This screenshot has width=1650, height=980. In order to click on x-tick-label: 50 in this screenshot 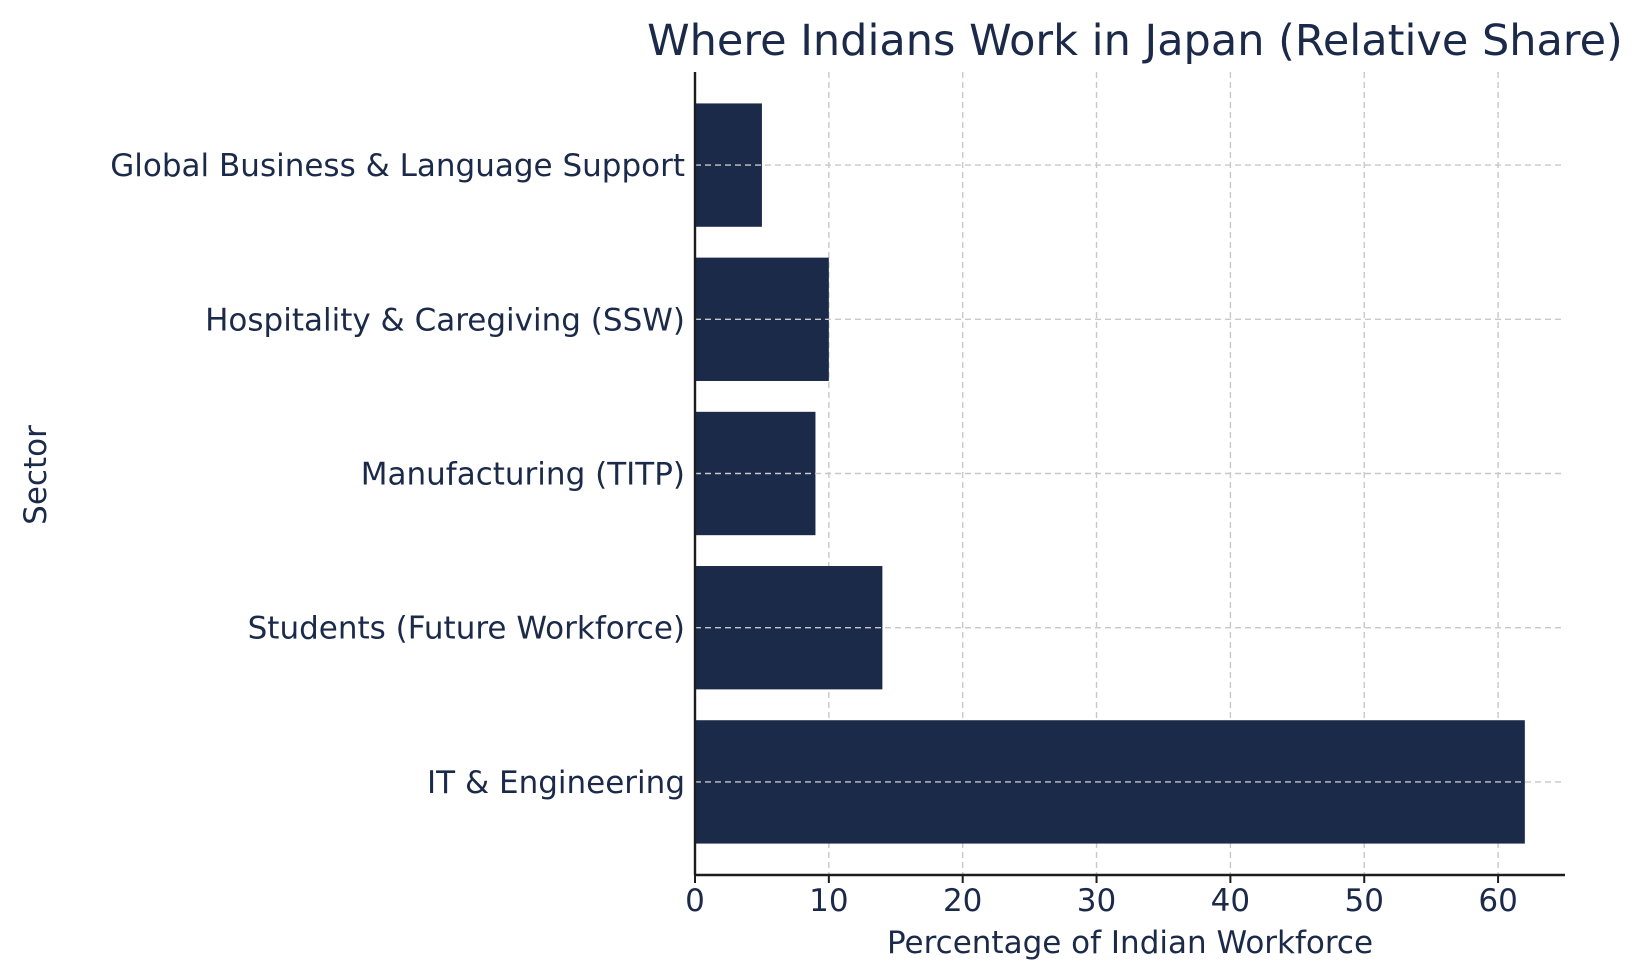, I will do `click(1364, 901)`.